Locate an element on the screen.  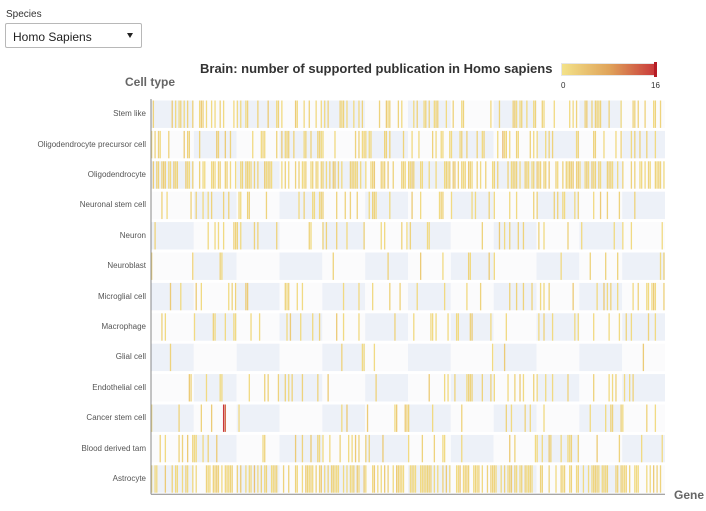
species-select: Homo Sapiens is located at coordinates (73, 35).